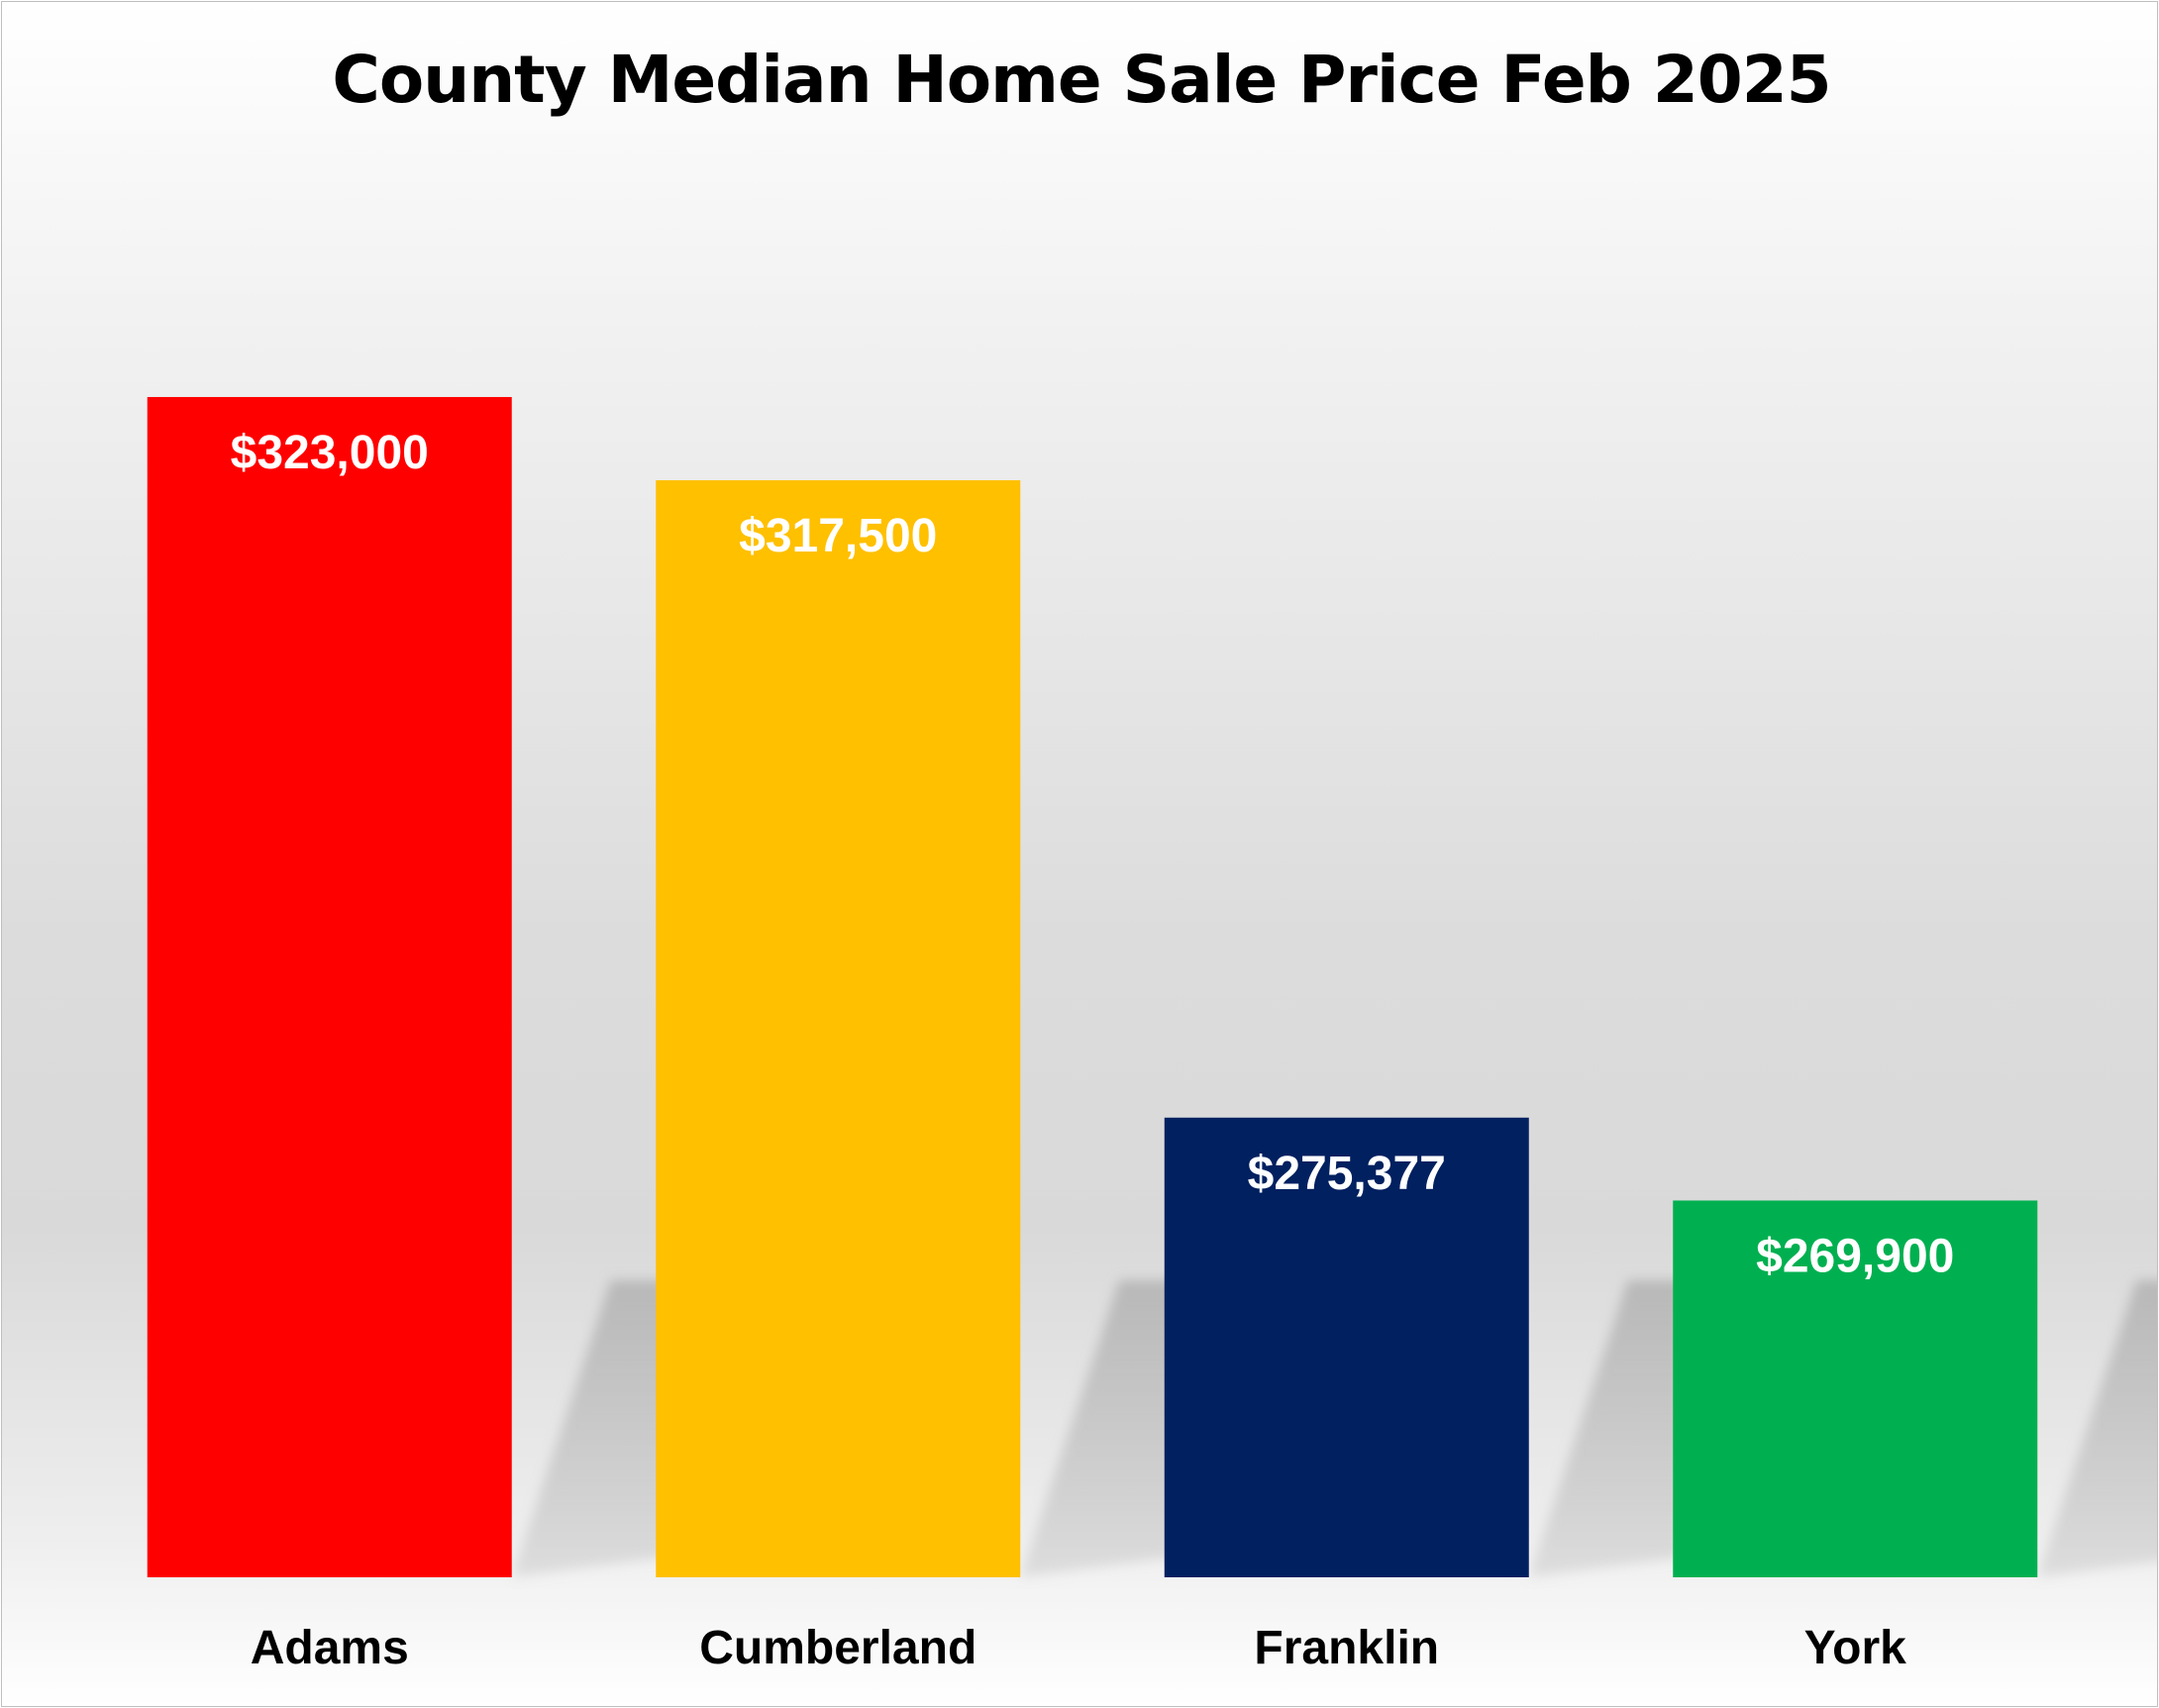 This screenshot has width=2159, height=1708. Describe the element at coordinates (1078, 1648) in the screenshot. I see `category-axis: Adams Cumberland Franklin York` at that location.